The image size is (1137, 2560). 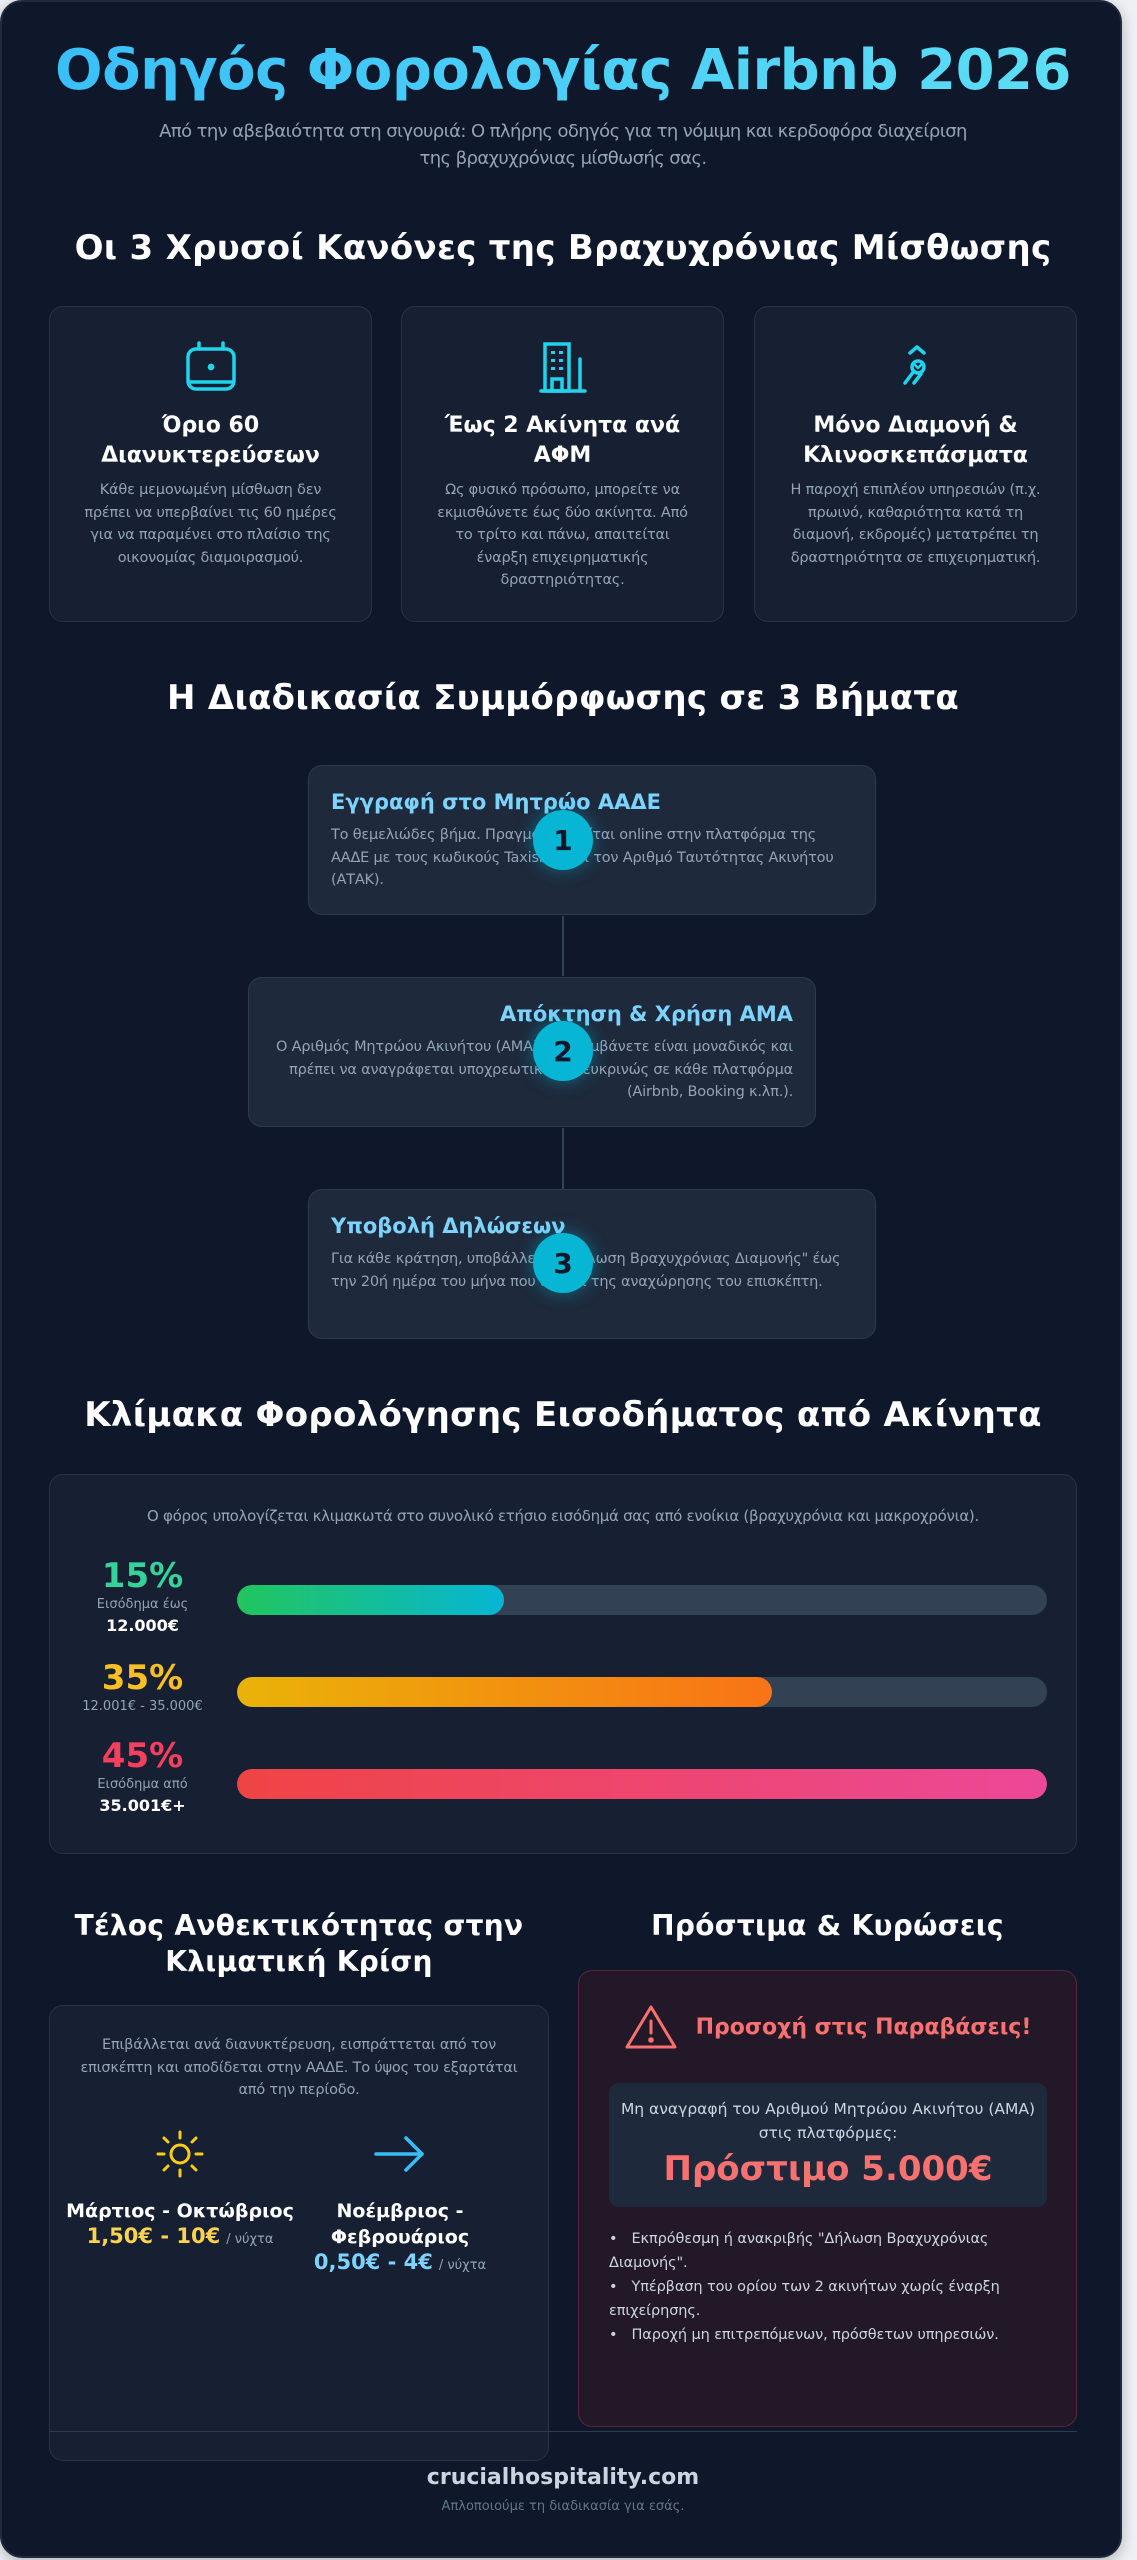 What do you see at coordinates (180, 2188) in the screenshot?
I see `season-high: Μάρτιος - Οκτώβριος 1,50€ - 10€ / νύχτα` at bounding box center [180, 2188].